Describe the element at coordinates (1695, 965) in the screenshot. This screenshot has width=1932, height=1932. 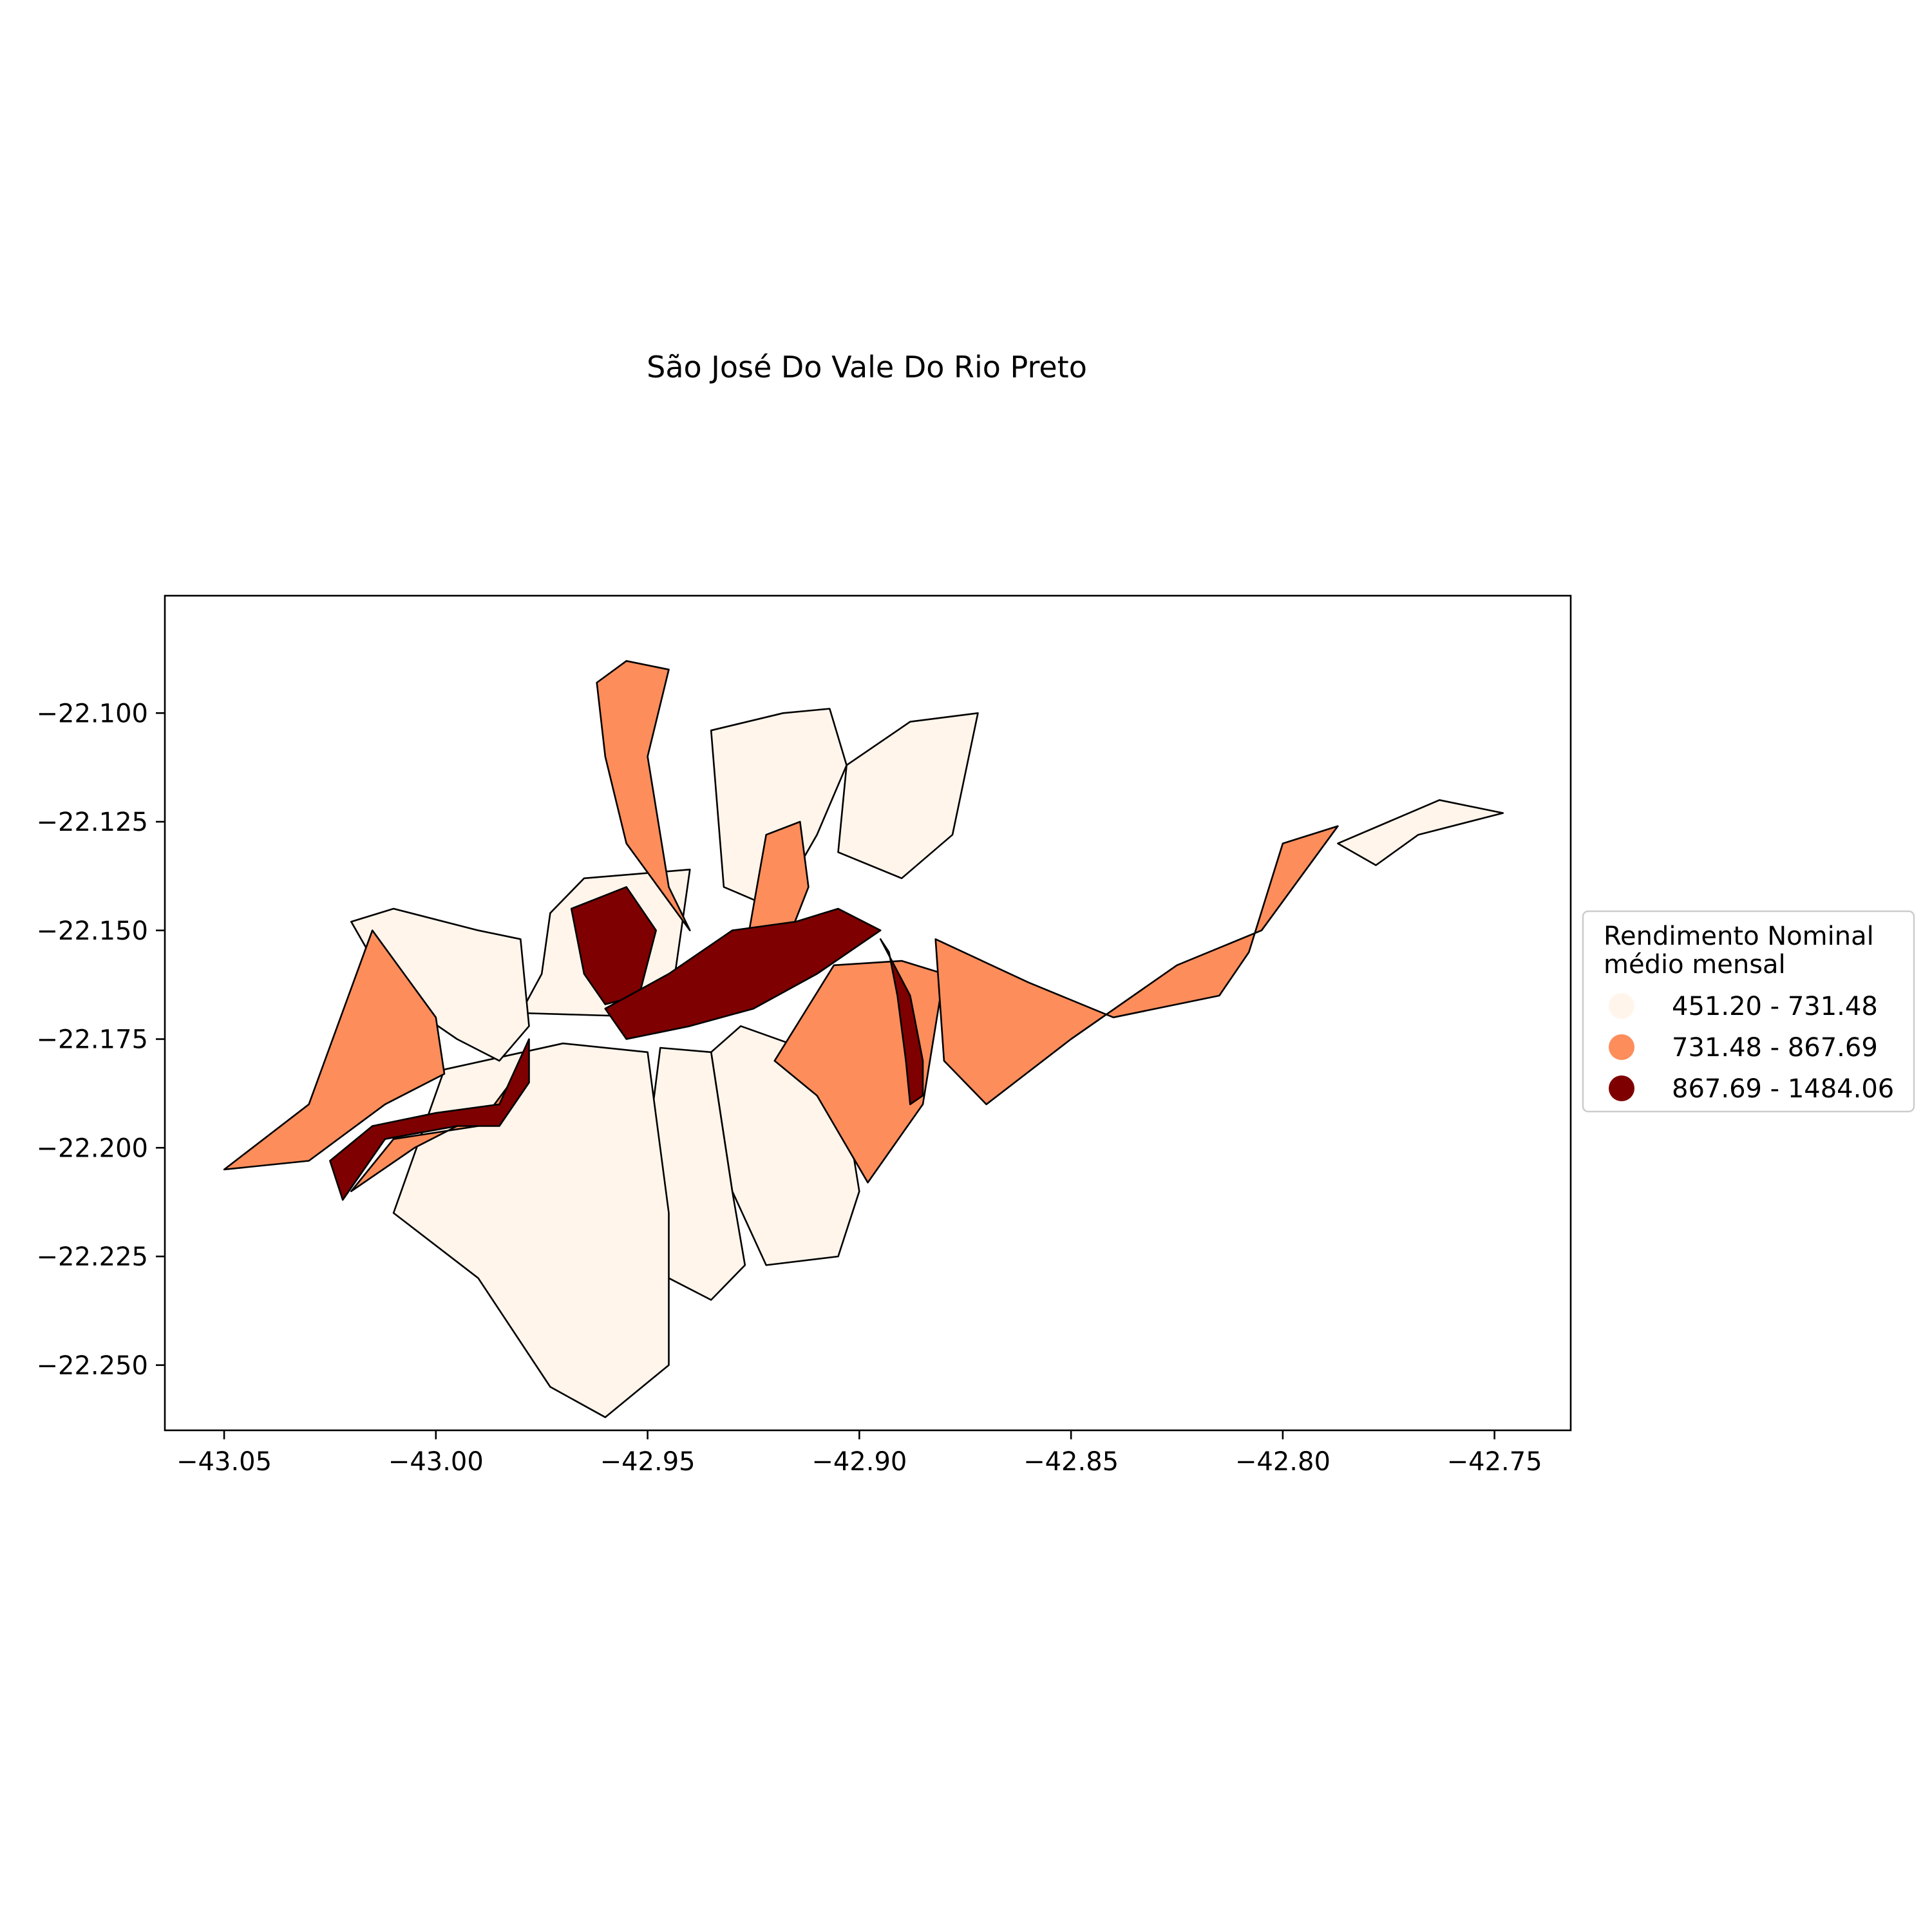
I see `legend-title-line2: médio mensal` at that location.